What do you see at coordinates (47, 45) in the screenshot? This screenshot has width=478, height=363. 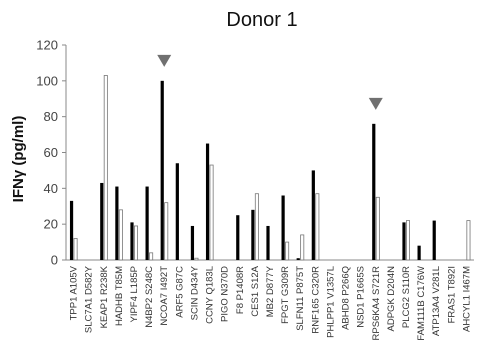 I see `y-tick-label: 120` at bounding box center [47, 45].